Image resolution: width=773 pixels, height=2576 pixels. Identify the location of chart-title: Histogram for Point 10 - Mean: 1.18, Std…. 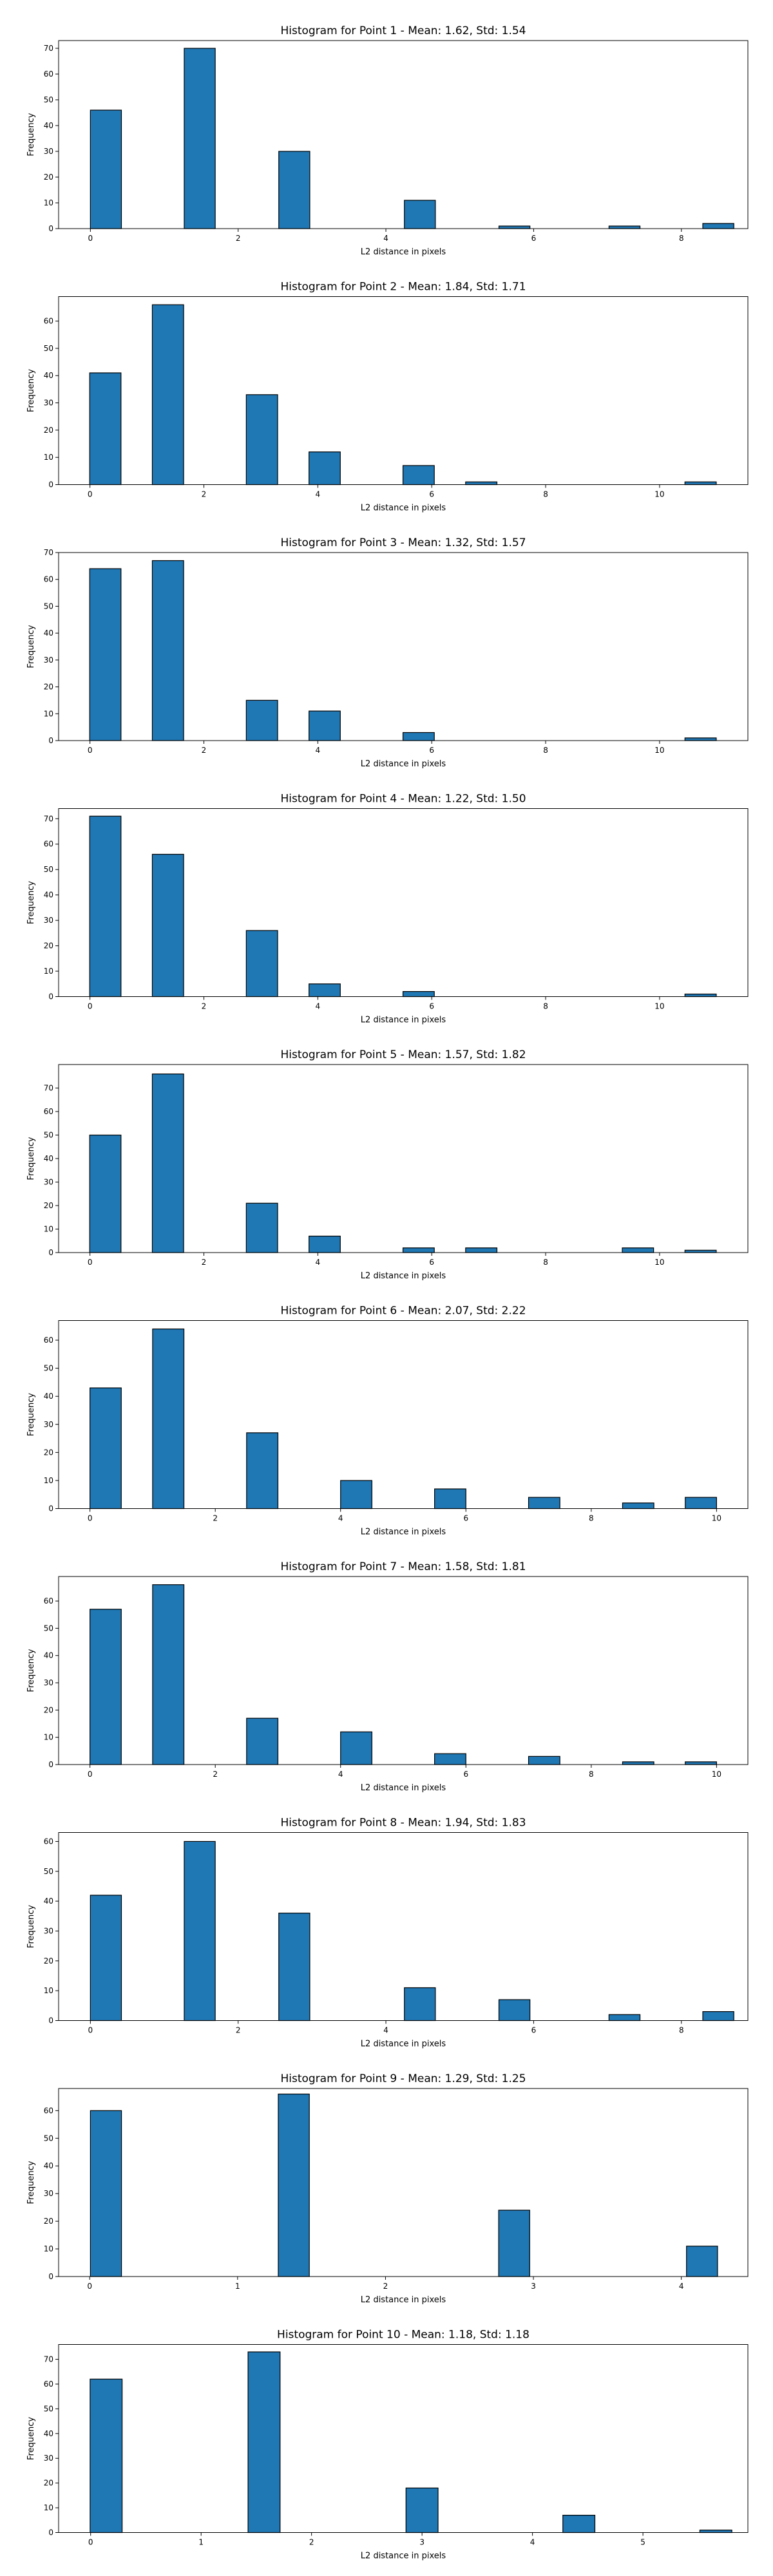
(403, 2335).